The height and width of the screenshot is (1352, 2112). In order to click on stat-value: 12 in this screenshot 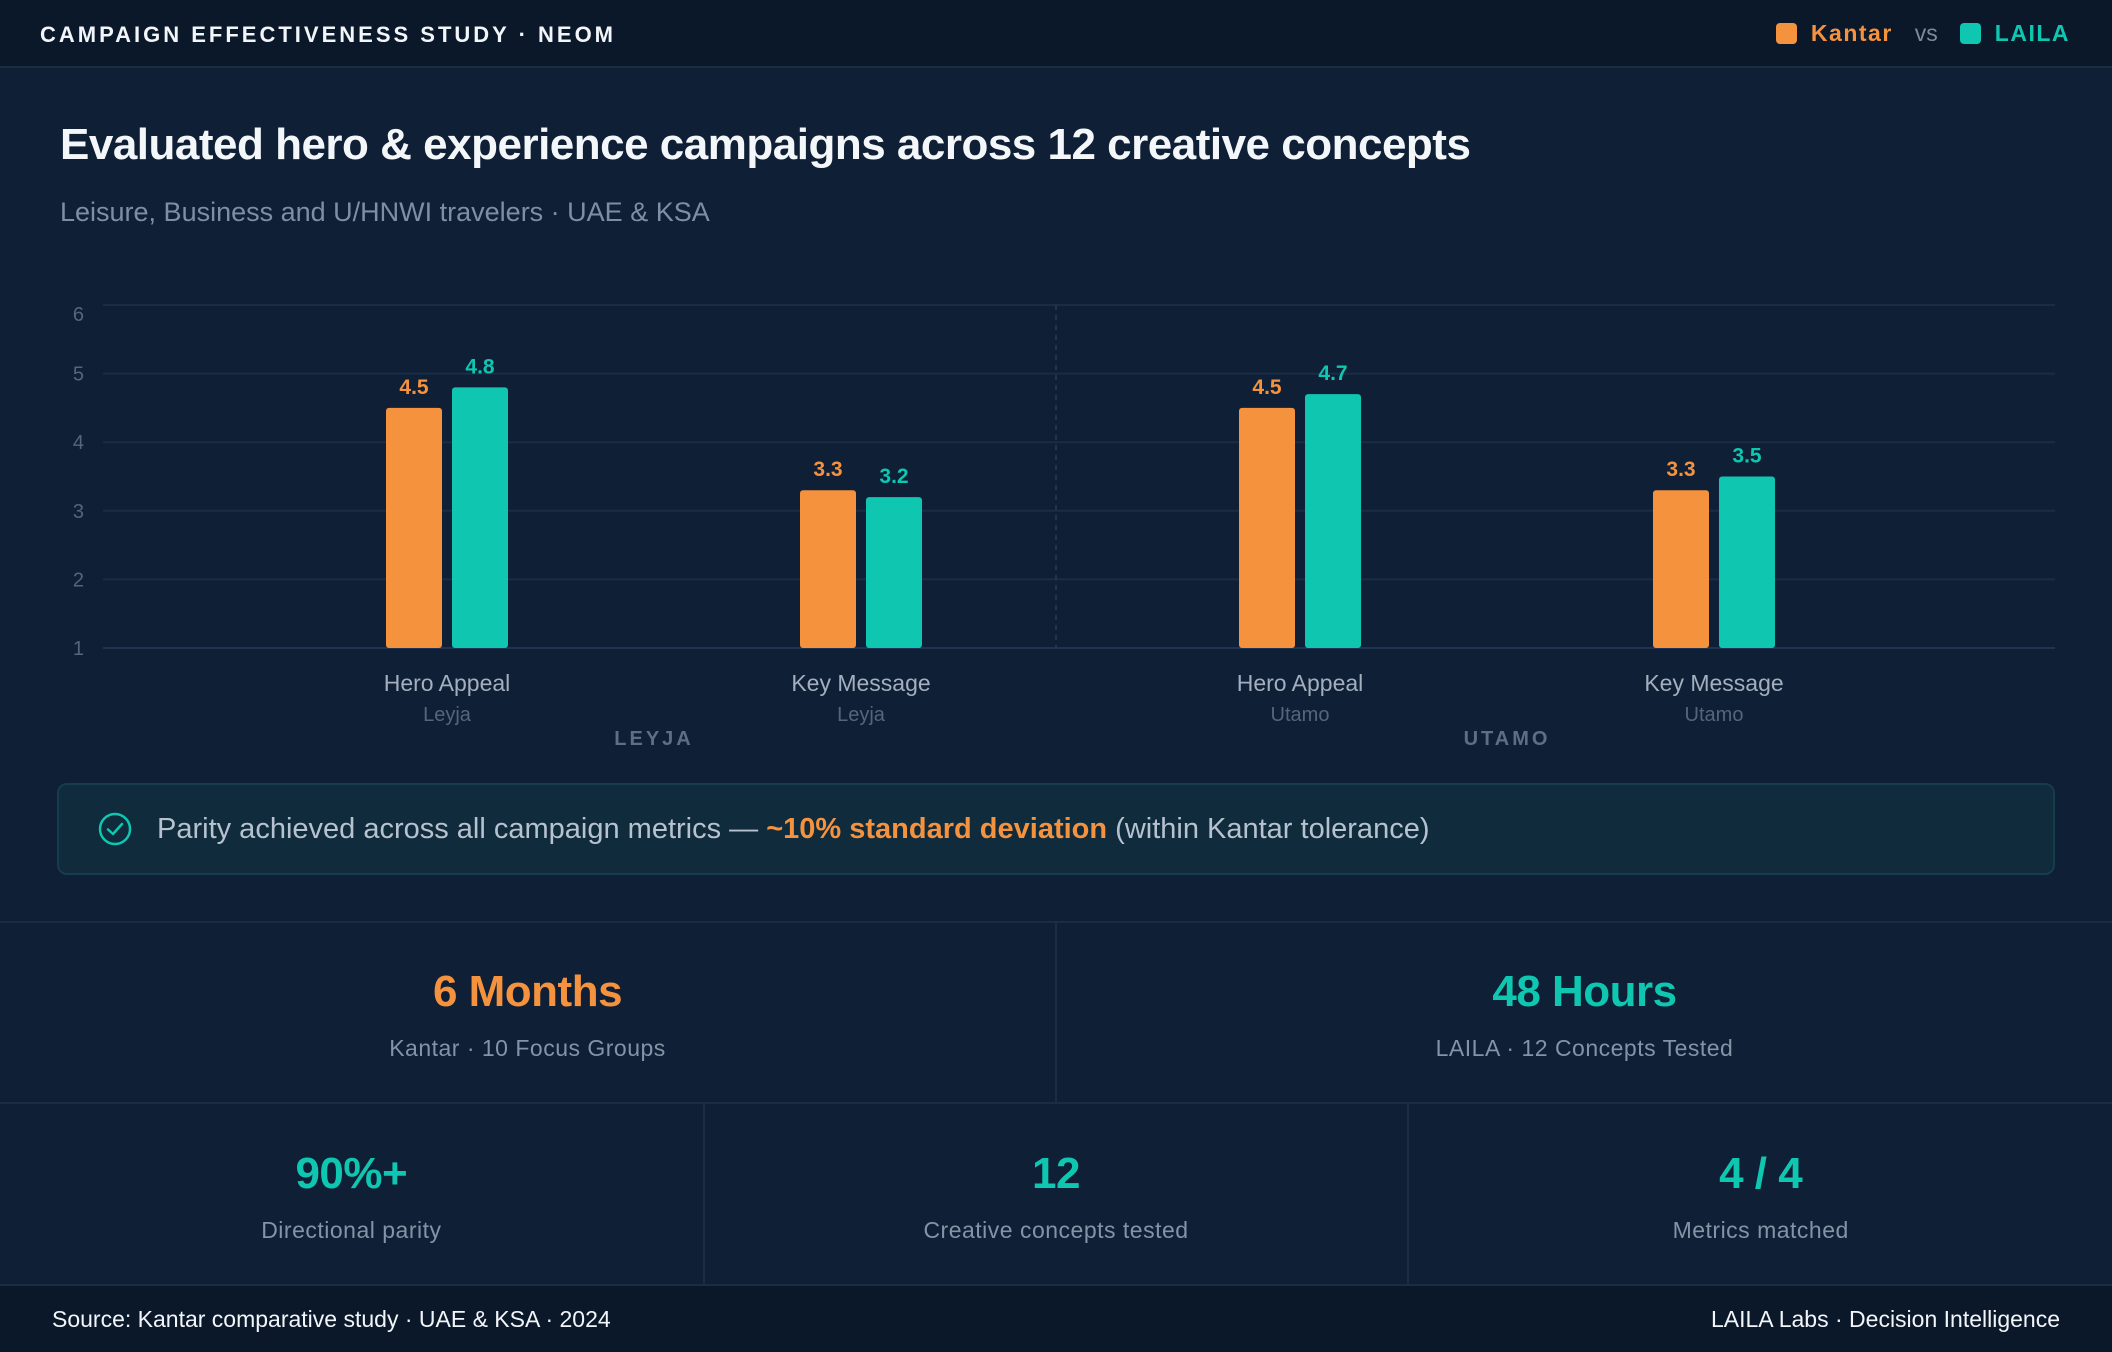, I will do `click(1056, 1173)`.